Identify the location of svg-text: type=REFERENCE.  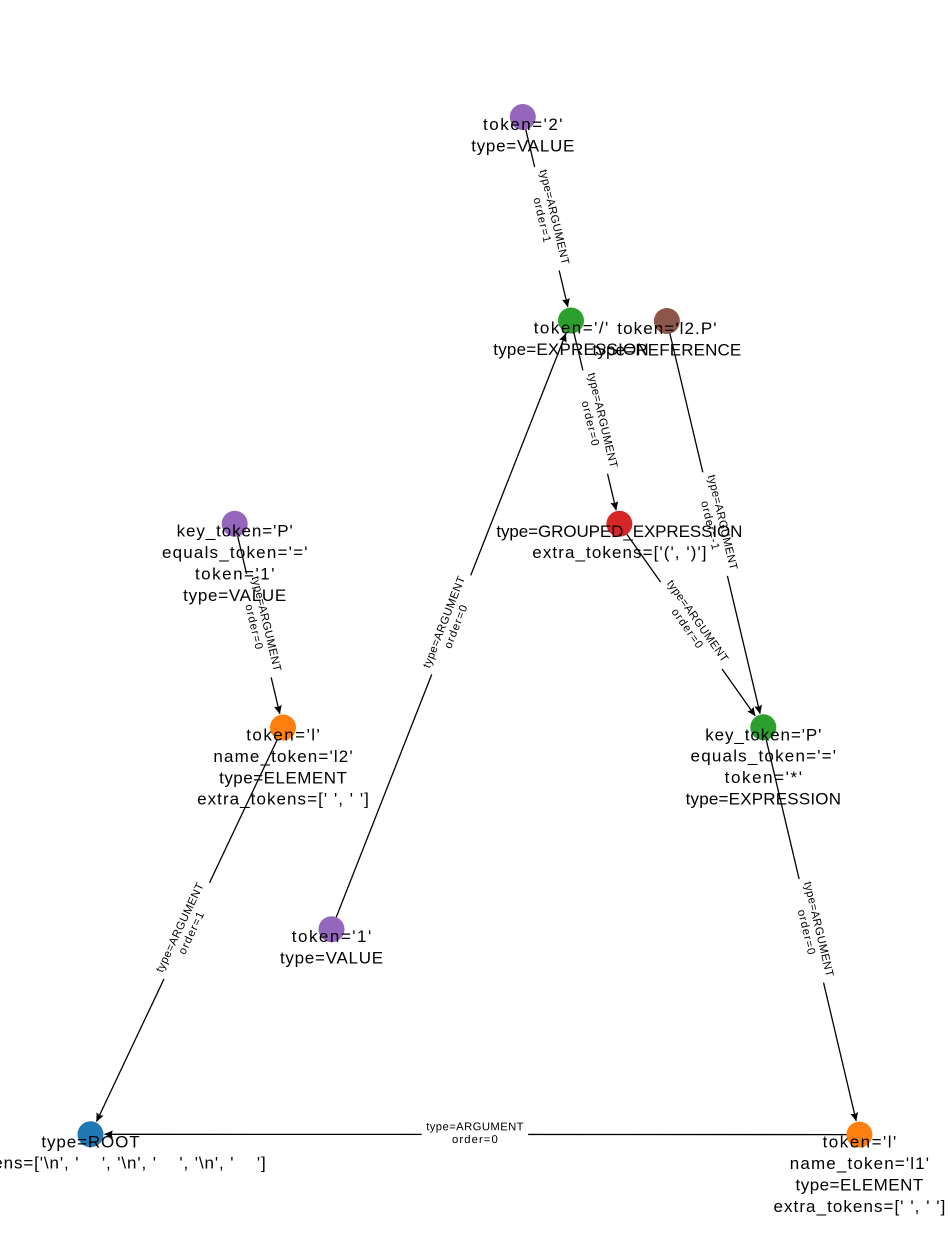
(667, 349).